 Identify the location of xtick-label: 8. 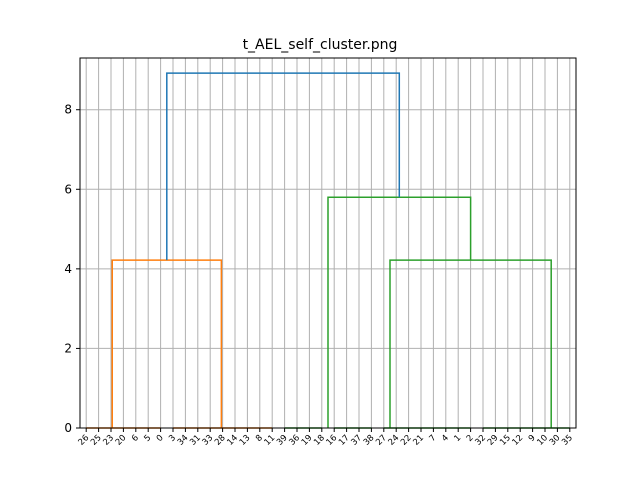
(259, 438).